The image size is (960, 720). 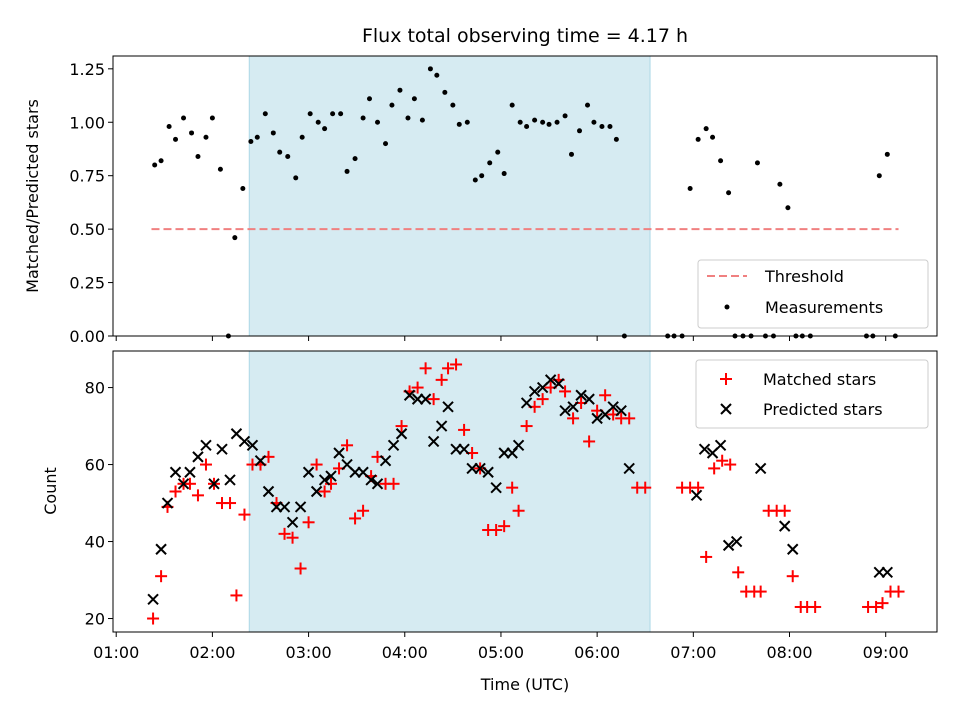 What do you see at coordinates (116, 652) in the screenshot?
I see `bottom-x-tick-label: 01:00` at bounding box center [116, 652].